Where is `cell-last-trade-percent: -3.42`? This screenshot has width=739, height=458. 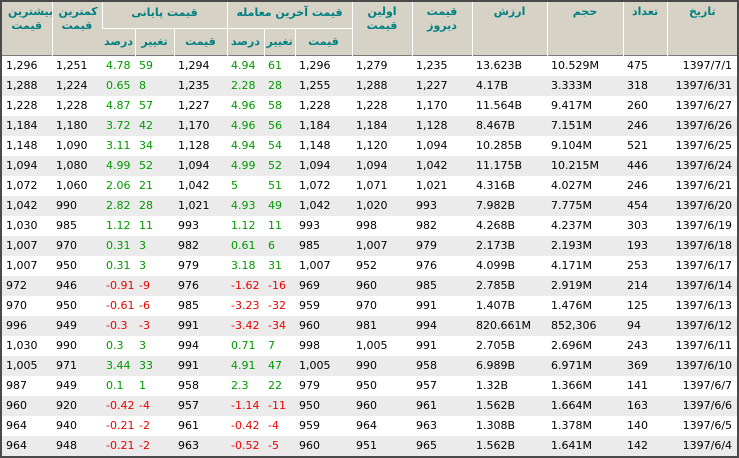
cell-last-trade-percent: -3.42 is located at coordinates (245, 325).